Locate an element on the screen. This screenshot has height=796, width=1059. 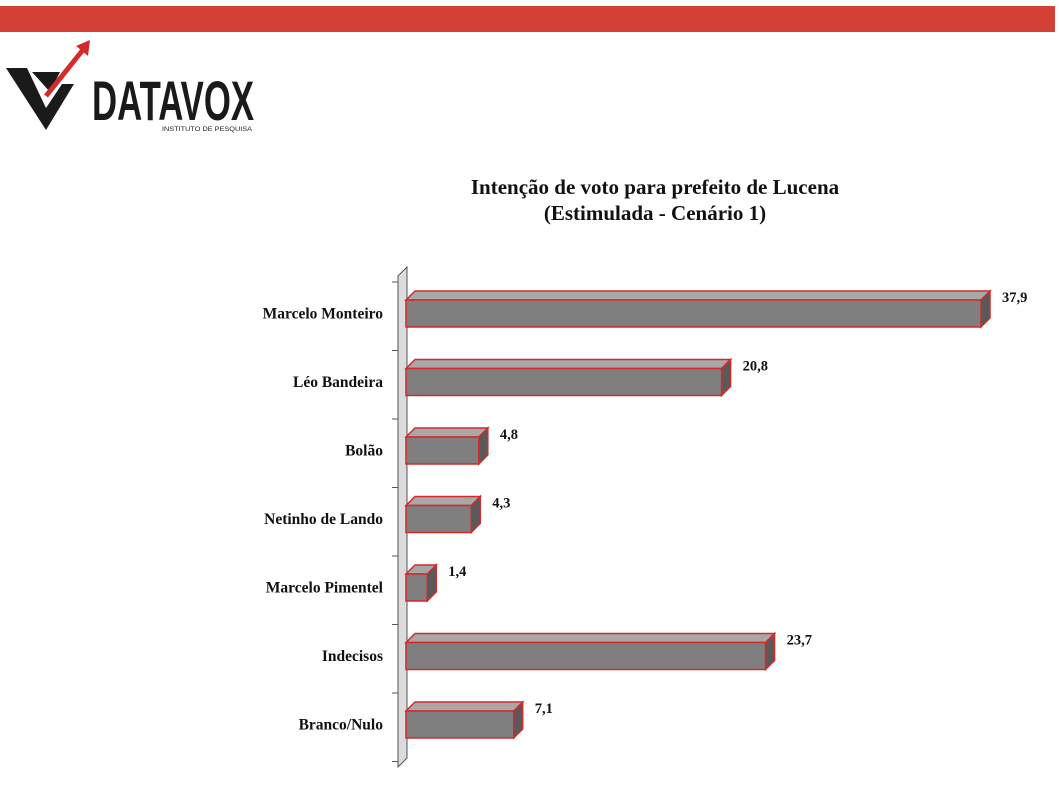
value-label: 37,9 is located at coordinates (1014, 298).